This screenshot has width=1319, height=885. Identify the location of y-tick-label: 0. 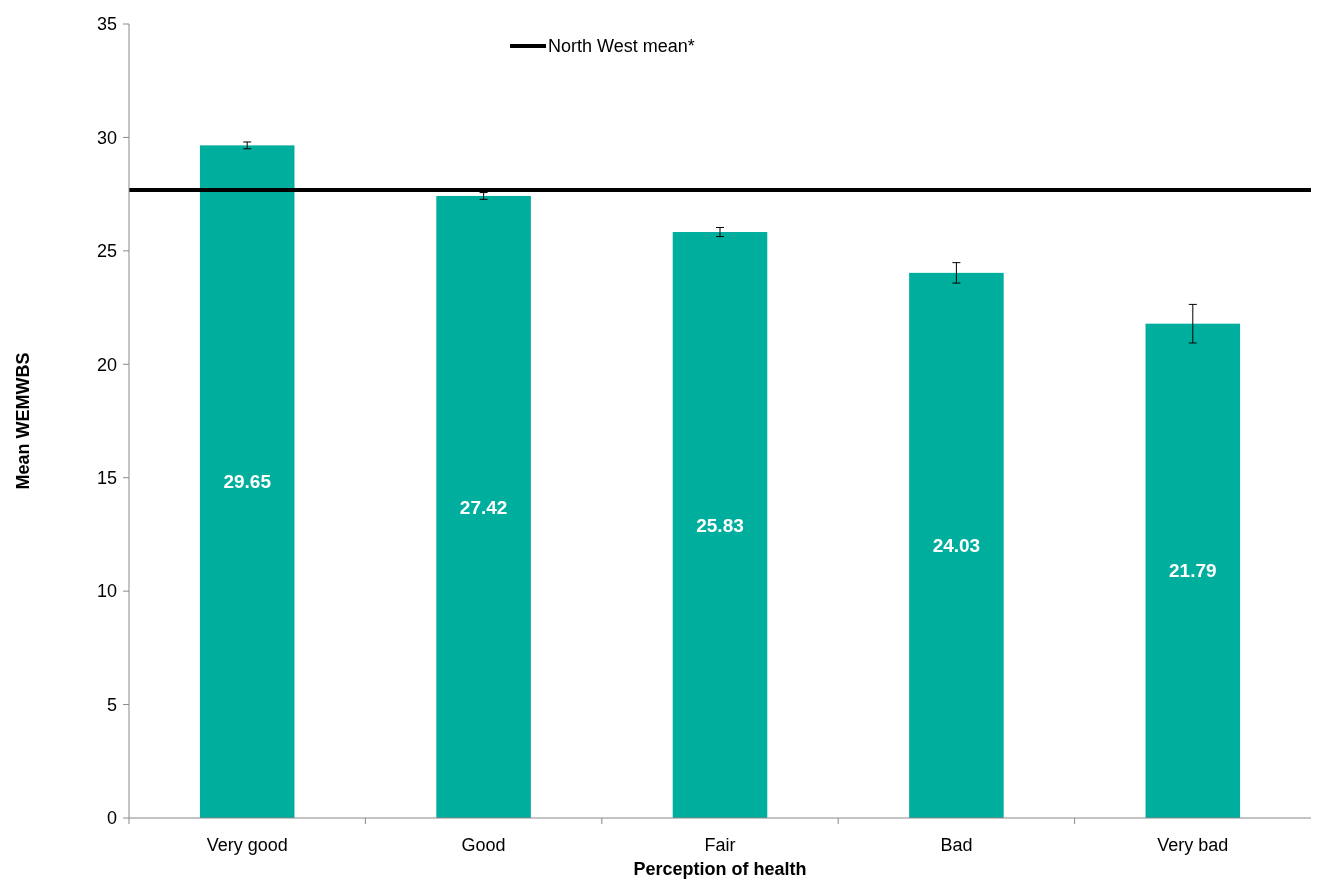
(111, 818).